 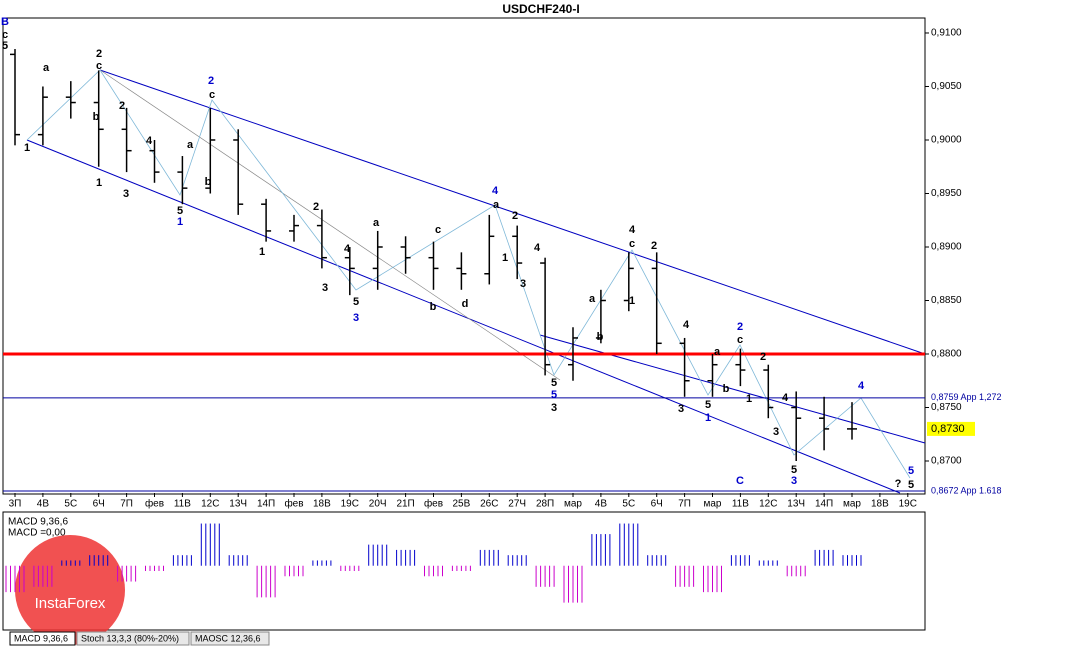 What do you see at coordinates (378, 504) in the screenshot?
I see `x-tick-label: 20Ч` at bounding box center [378, 504].